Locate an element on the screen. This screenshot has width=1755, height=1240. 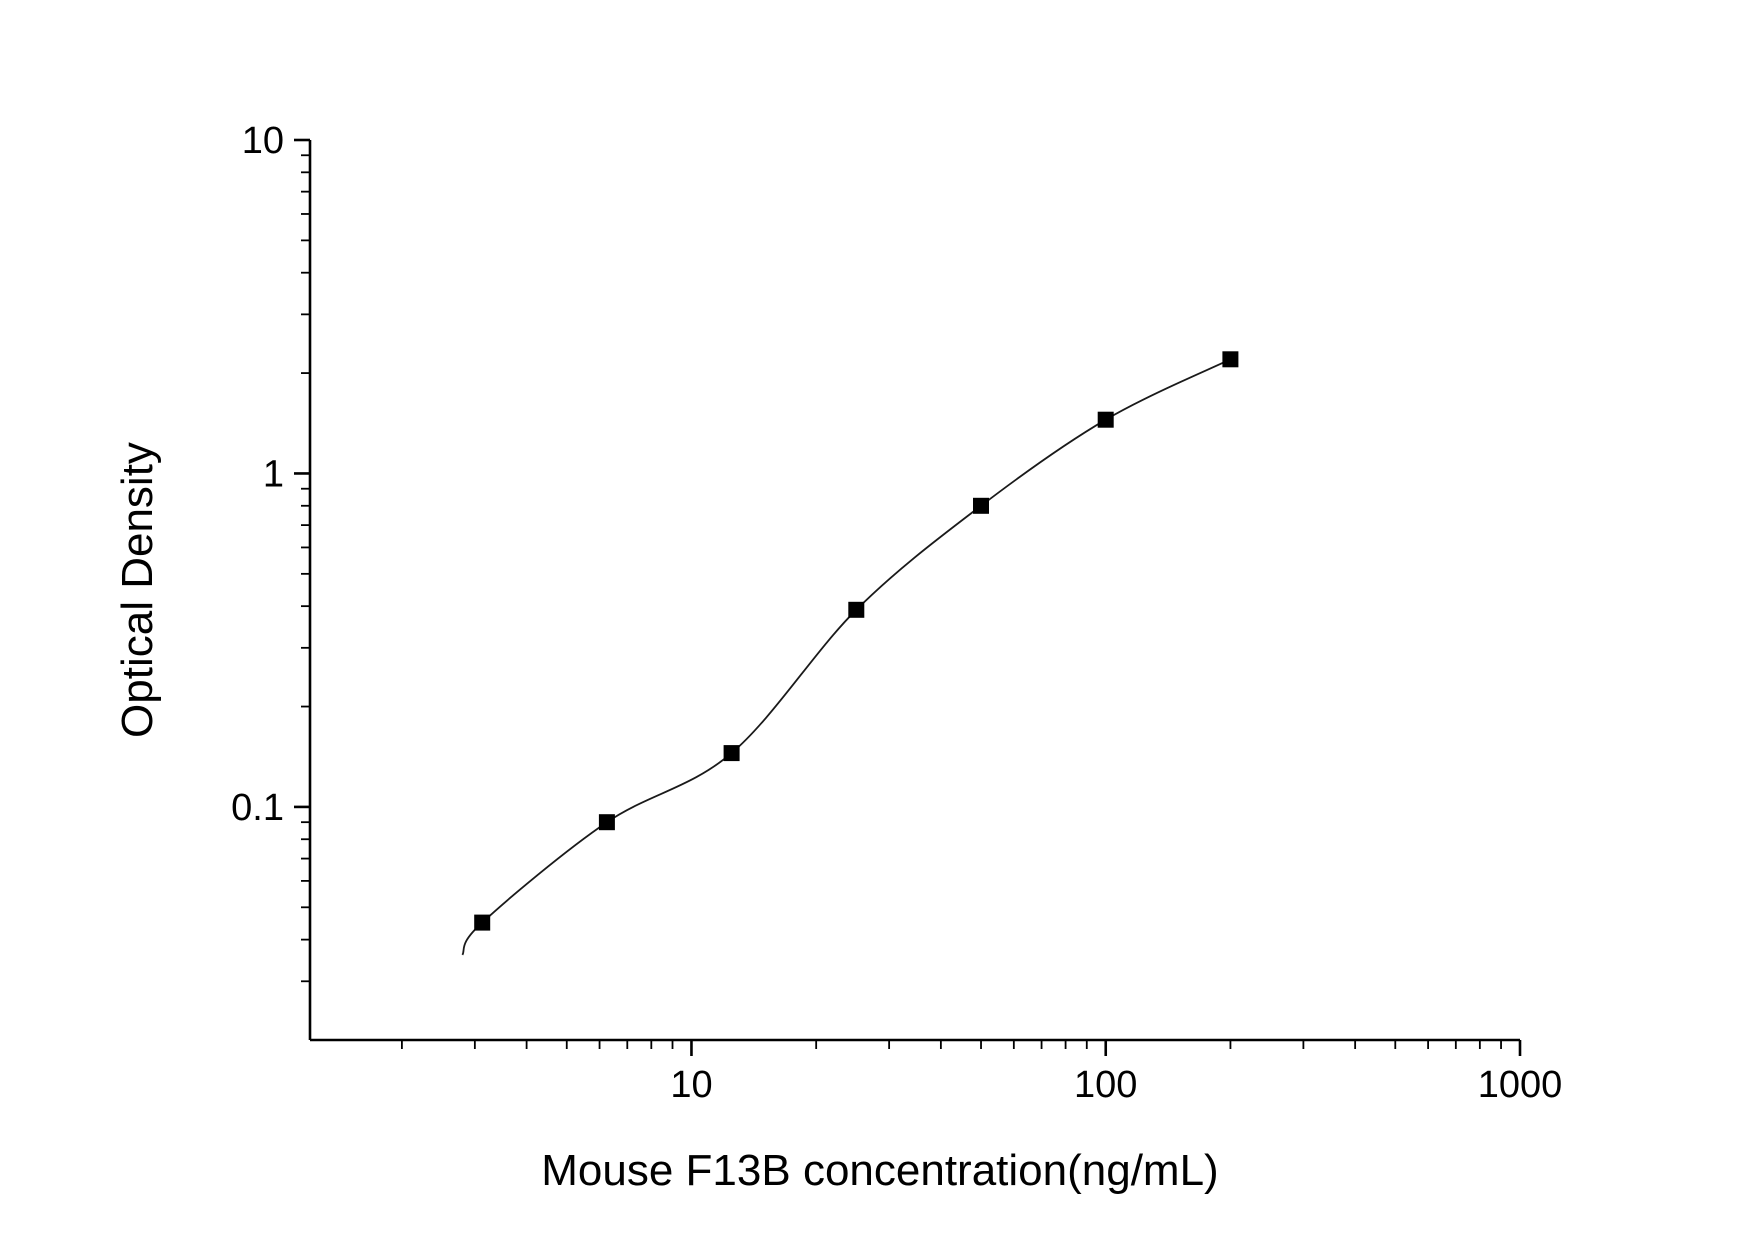
y-axis-title: Optical Density is located at coordinates (137, 590).